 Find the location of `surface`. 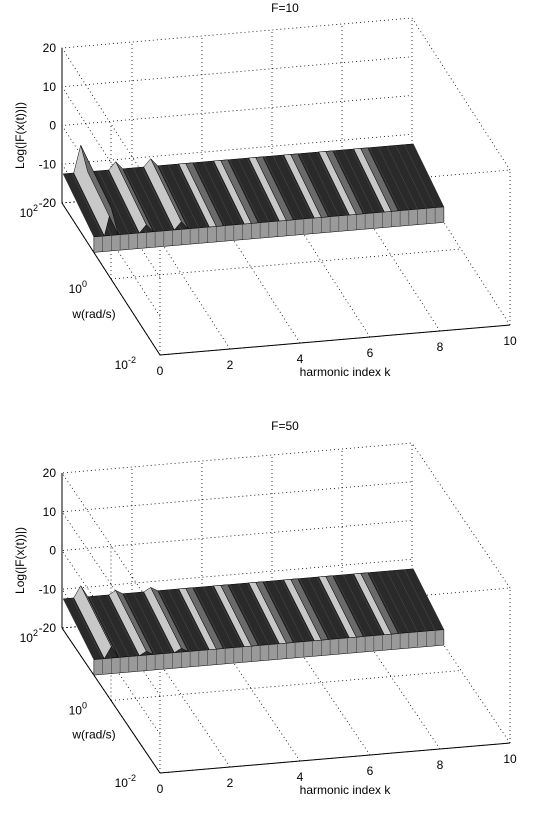

surface is located at coordinates (253, 622).